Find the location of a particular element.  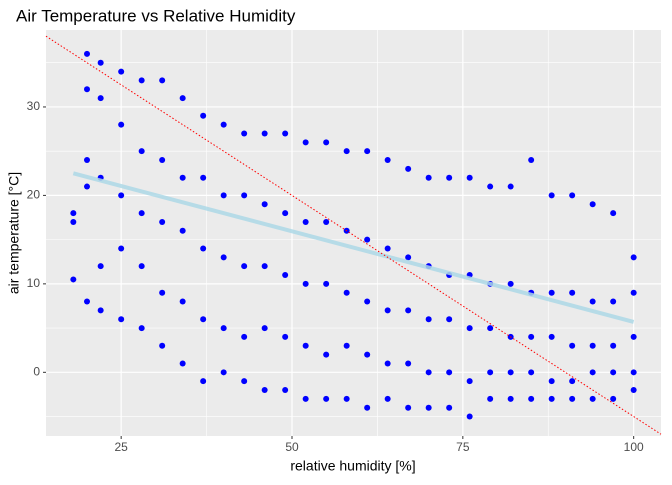

x-tick-label: 100 is located at coordinates (634, 447).